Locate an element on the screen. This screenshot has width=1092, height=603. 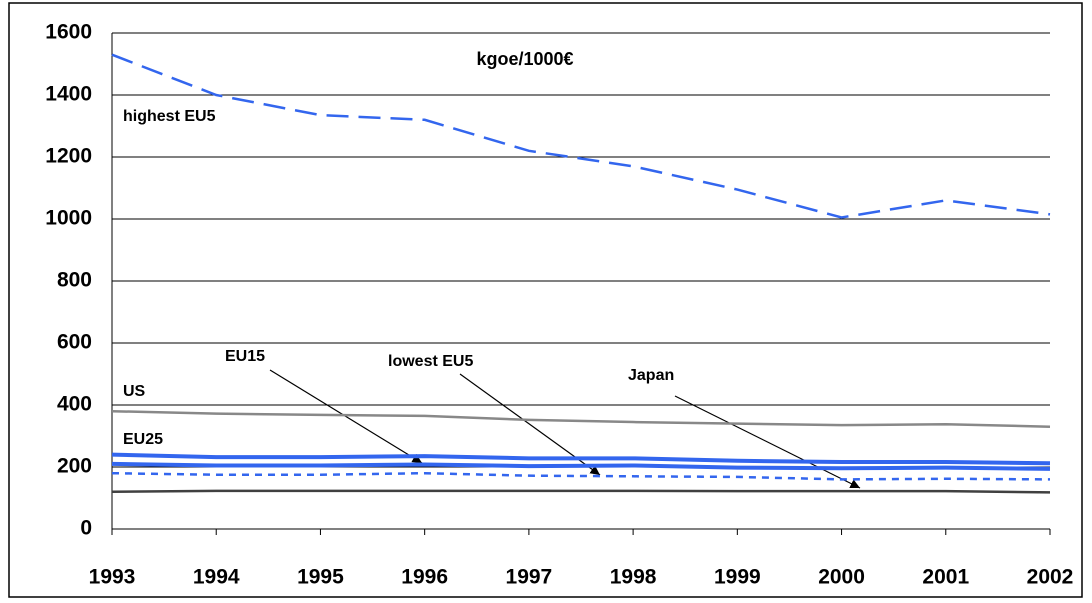
series-label: EU25 is located at coordinates (143, 439).